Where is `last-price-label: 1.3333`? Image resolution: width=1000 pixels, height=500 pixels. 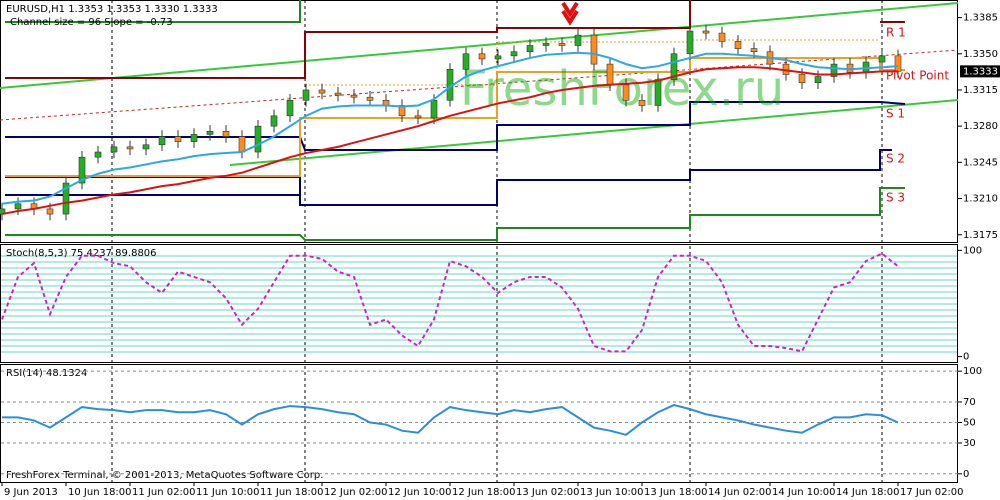 last-price-label: 1.3333 is located at coordinates (980, 71).